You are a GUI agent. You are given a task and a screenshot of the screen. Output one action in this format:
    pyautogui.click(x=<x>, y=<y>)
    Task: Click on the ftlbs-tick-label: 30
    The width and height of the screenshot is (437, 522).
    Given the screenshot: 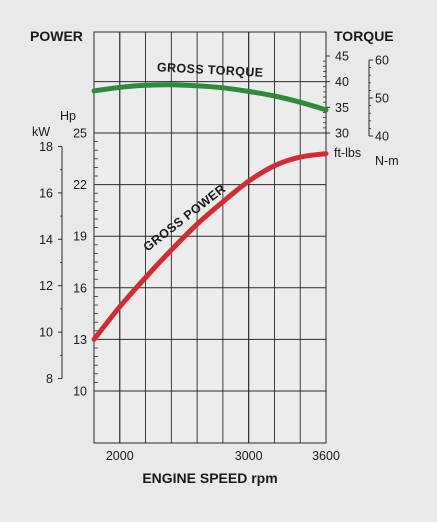 What is the action you would take?
    pyautogui.click(x=342, y=134)
    